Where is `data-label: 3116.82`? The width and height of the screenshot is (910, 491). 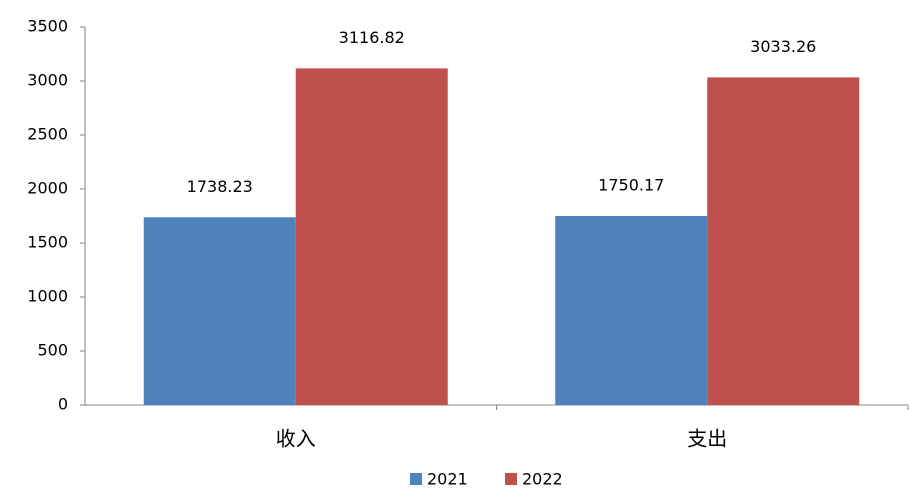
data-label: 3116.82 is located at coordinates (372, 37).